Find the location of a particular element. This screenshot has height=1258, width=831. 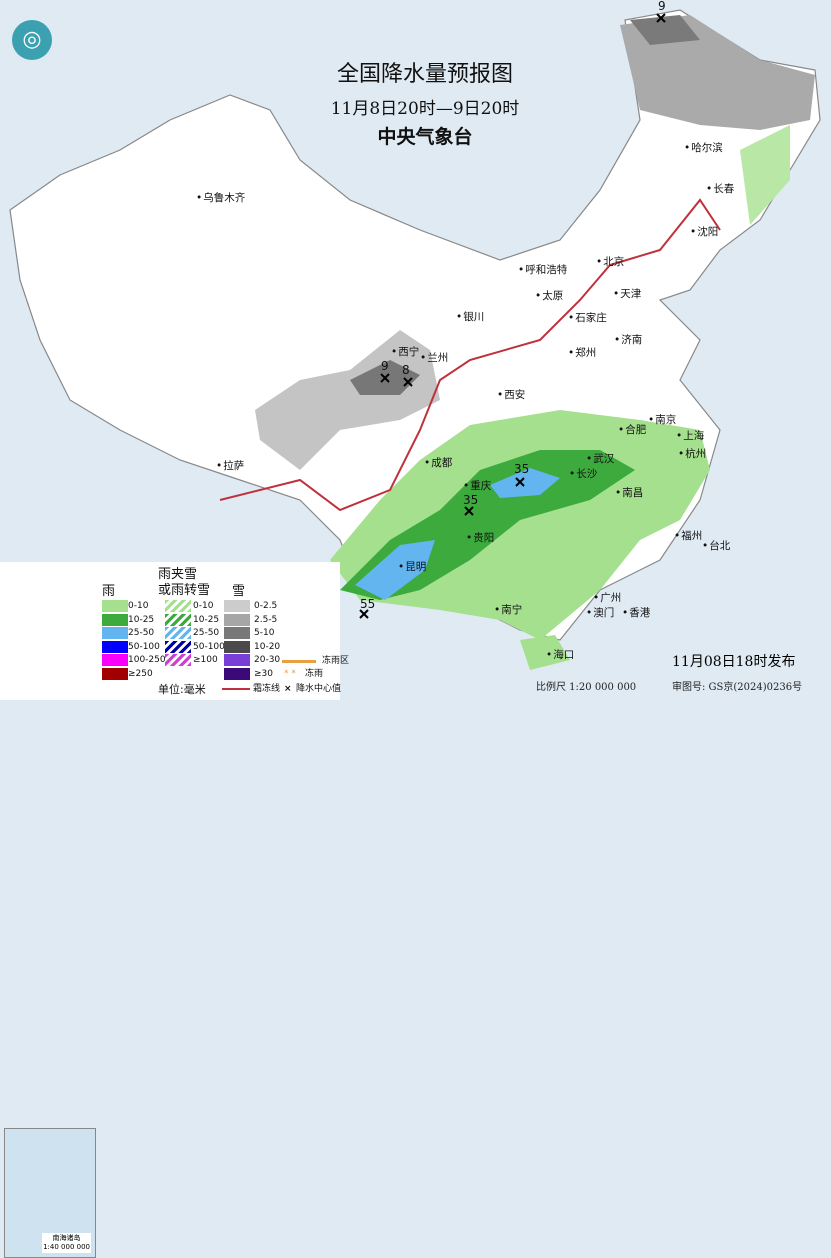

freezing-rain-label: 冻雨 is located at coordinates (314, 674).